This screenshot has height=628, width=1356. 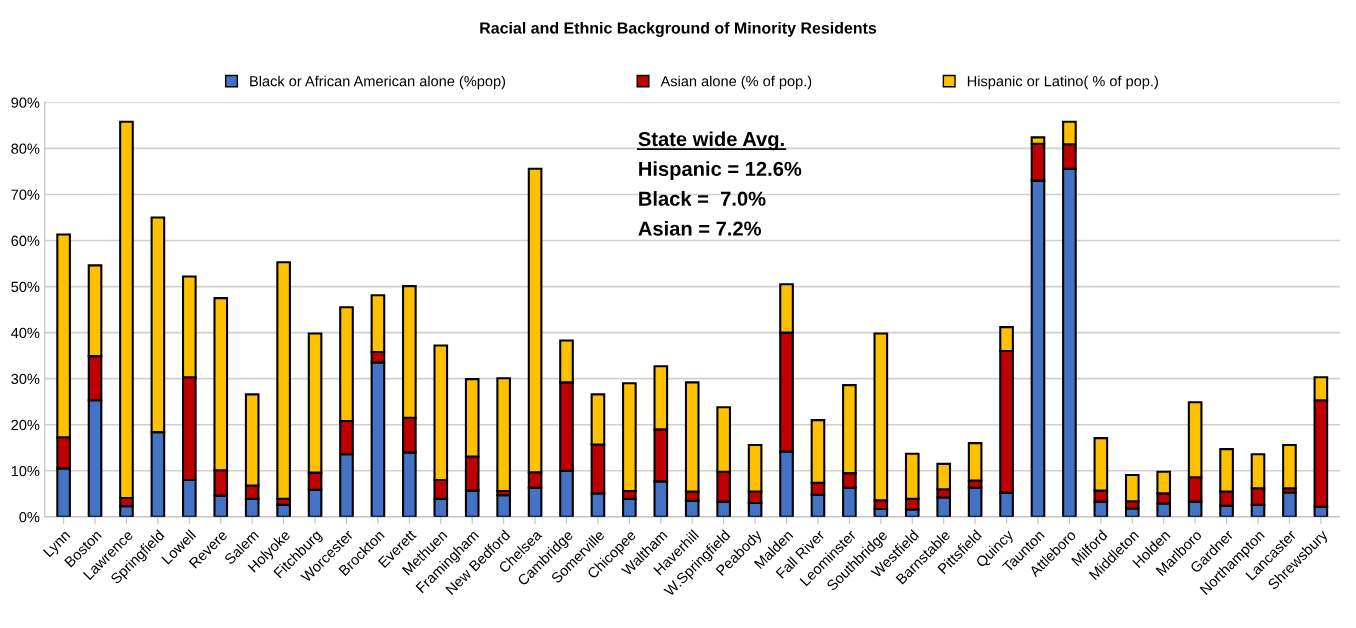 I want to click on chart-title: Racial and Ethnic Background of Minority Residents, so click(x=678, y=29).